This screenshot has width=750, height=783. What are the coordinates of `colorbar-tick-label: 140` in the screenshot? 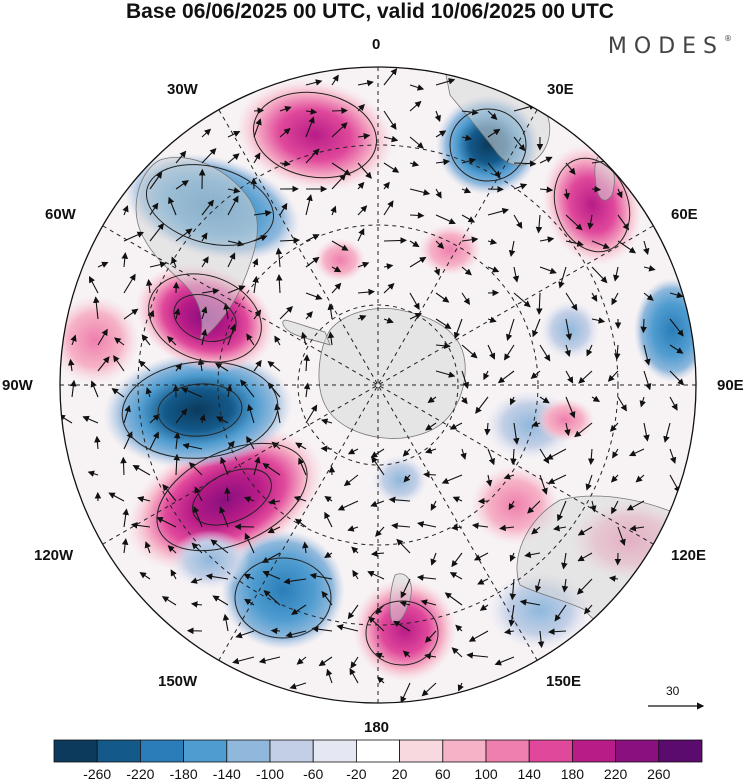 It's located at (529, 774).